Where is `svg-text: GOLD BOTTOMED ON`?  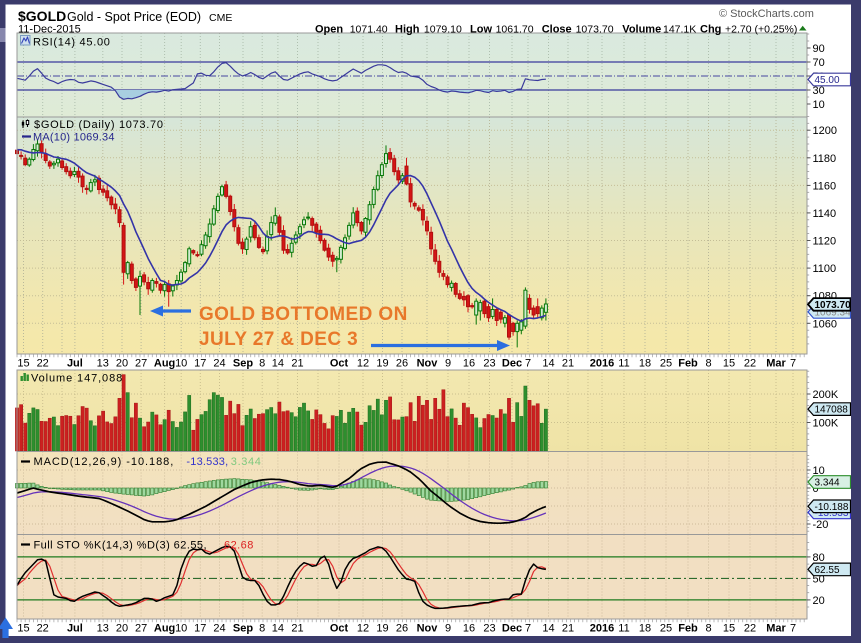 svg-text: GOLD BOTTOMED ON is located at coordinates (303, 314).